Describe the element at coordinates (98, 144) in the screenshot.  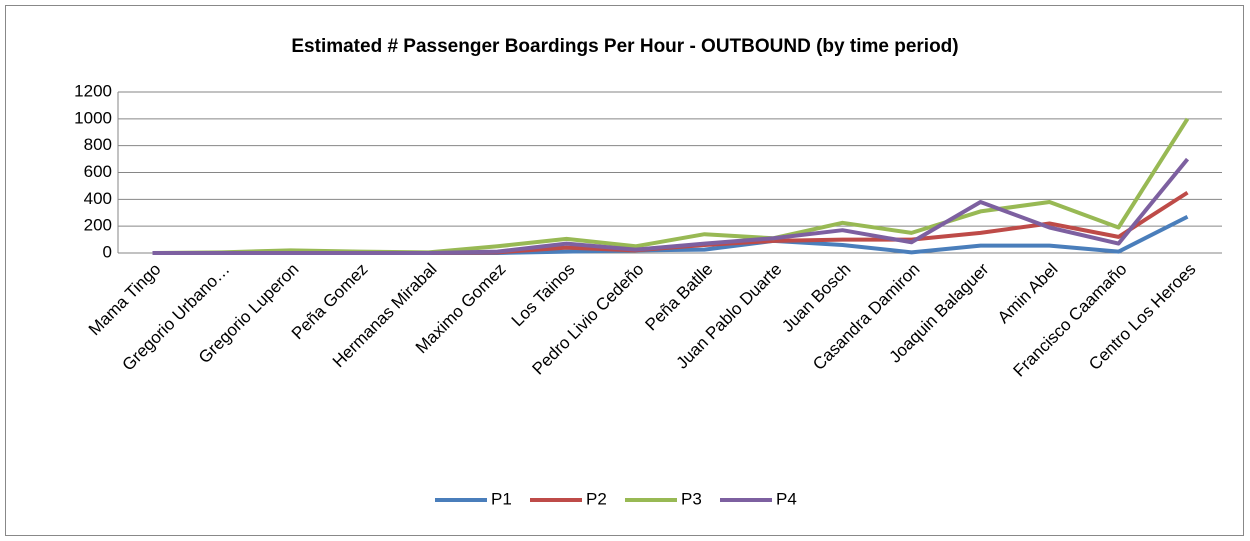
I see `y-tick-label: 800` at that location.